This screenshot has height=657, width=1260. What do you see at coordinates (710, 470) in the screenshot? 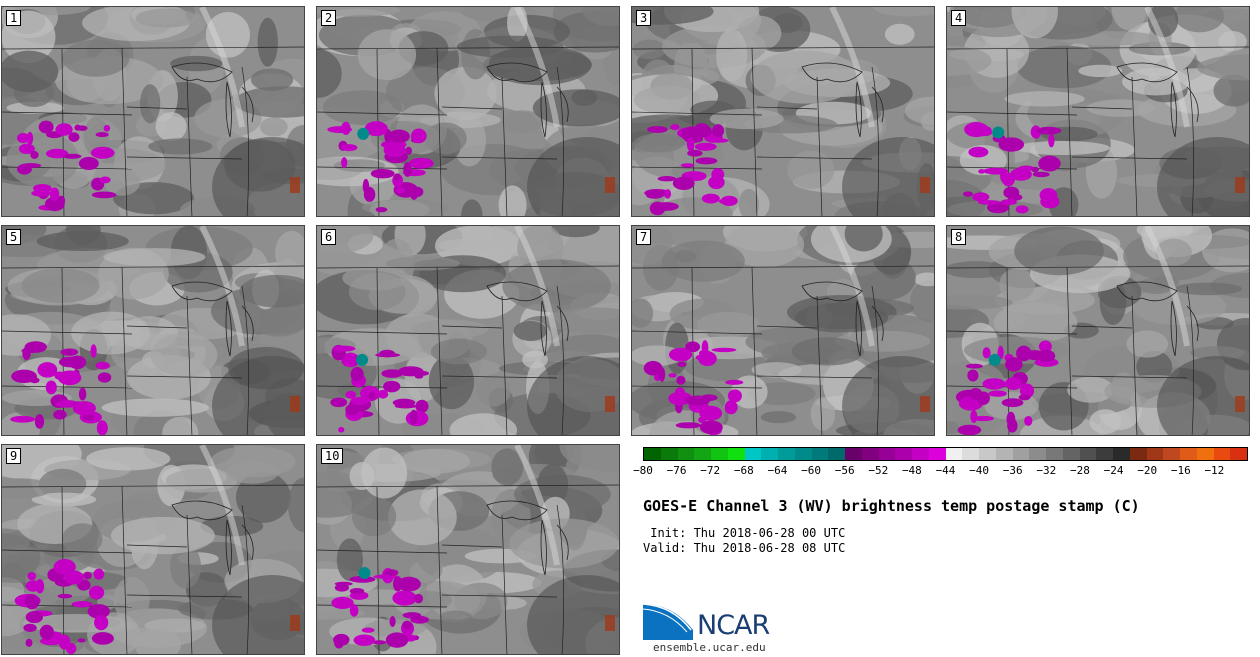
I see `colorbar-tick-label: −72` at bounding box center [710, 470].